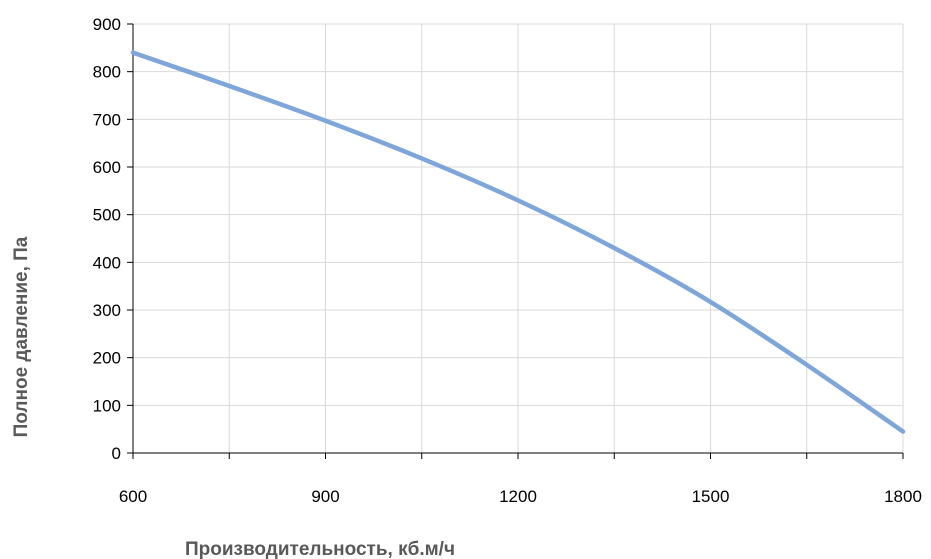 The height and width of the screenshot is (559, 931). I want to click on y-tick-label: 0, so click(116, 453).